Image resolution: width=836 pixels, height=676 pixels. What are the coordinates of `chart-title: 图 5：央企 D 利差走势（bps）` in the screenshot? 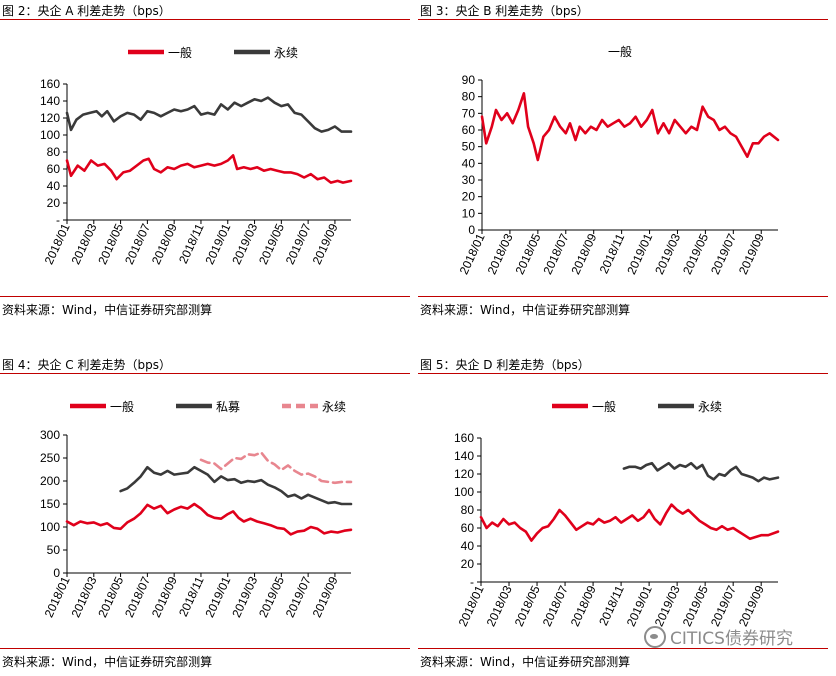 It's located at (505, 365).